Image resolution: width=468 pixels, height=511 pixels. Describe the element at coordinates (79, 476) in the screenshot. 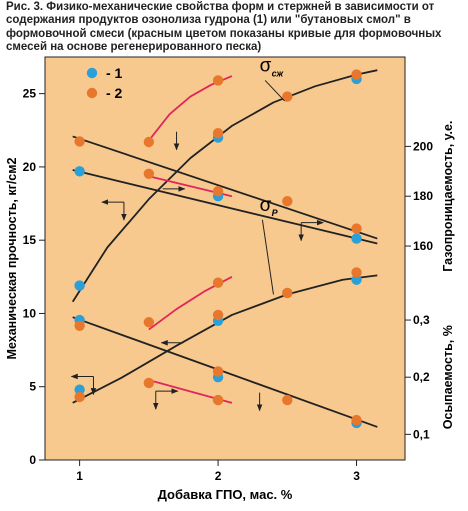

I see `x-tick-label: 1` at that location.